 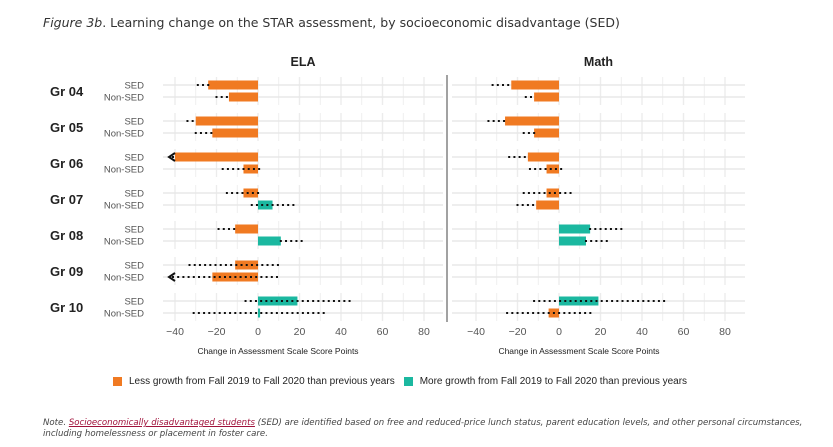 I want to click on legend-swatch-more, so click(x=408, y=381).